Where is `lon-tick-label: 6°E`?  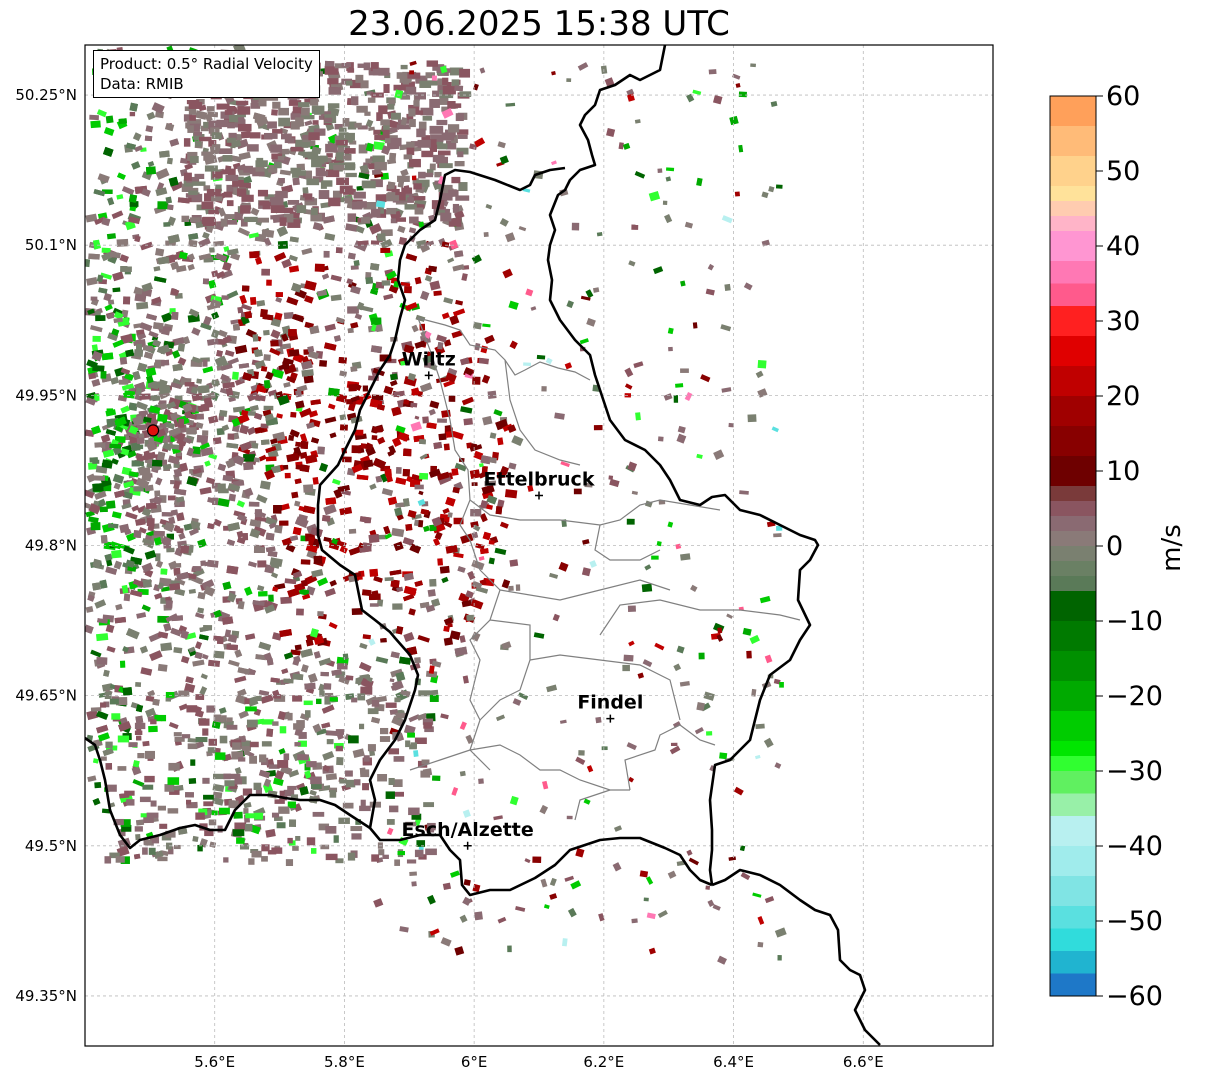
lon-tick-label: 6°E is located at coordinates (474, 1062).